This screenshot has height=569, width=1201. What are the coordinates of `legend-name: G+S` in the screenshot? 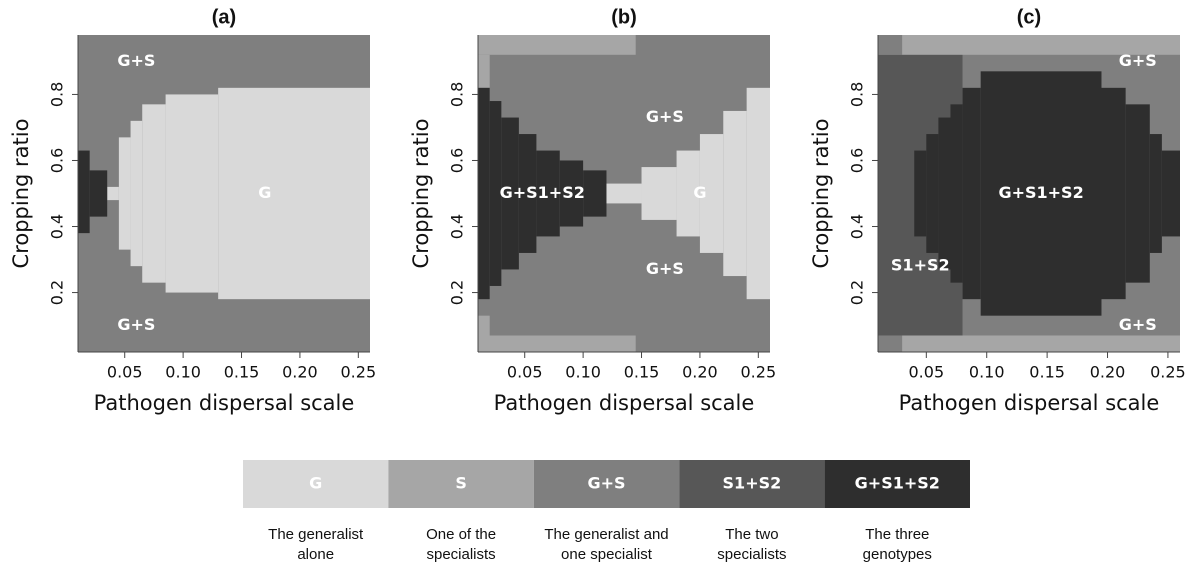 It's located at (606, 483).